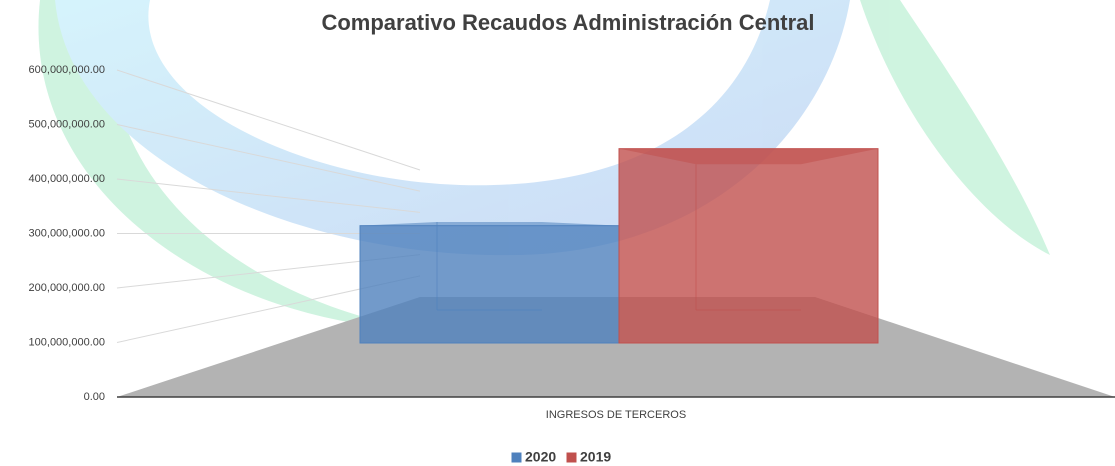  What do you see at coordinates (67, 124) in the screenshot?
I see `y-tick-label: 500,000,000.00` at bounding box center [67, 124].